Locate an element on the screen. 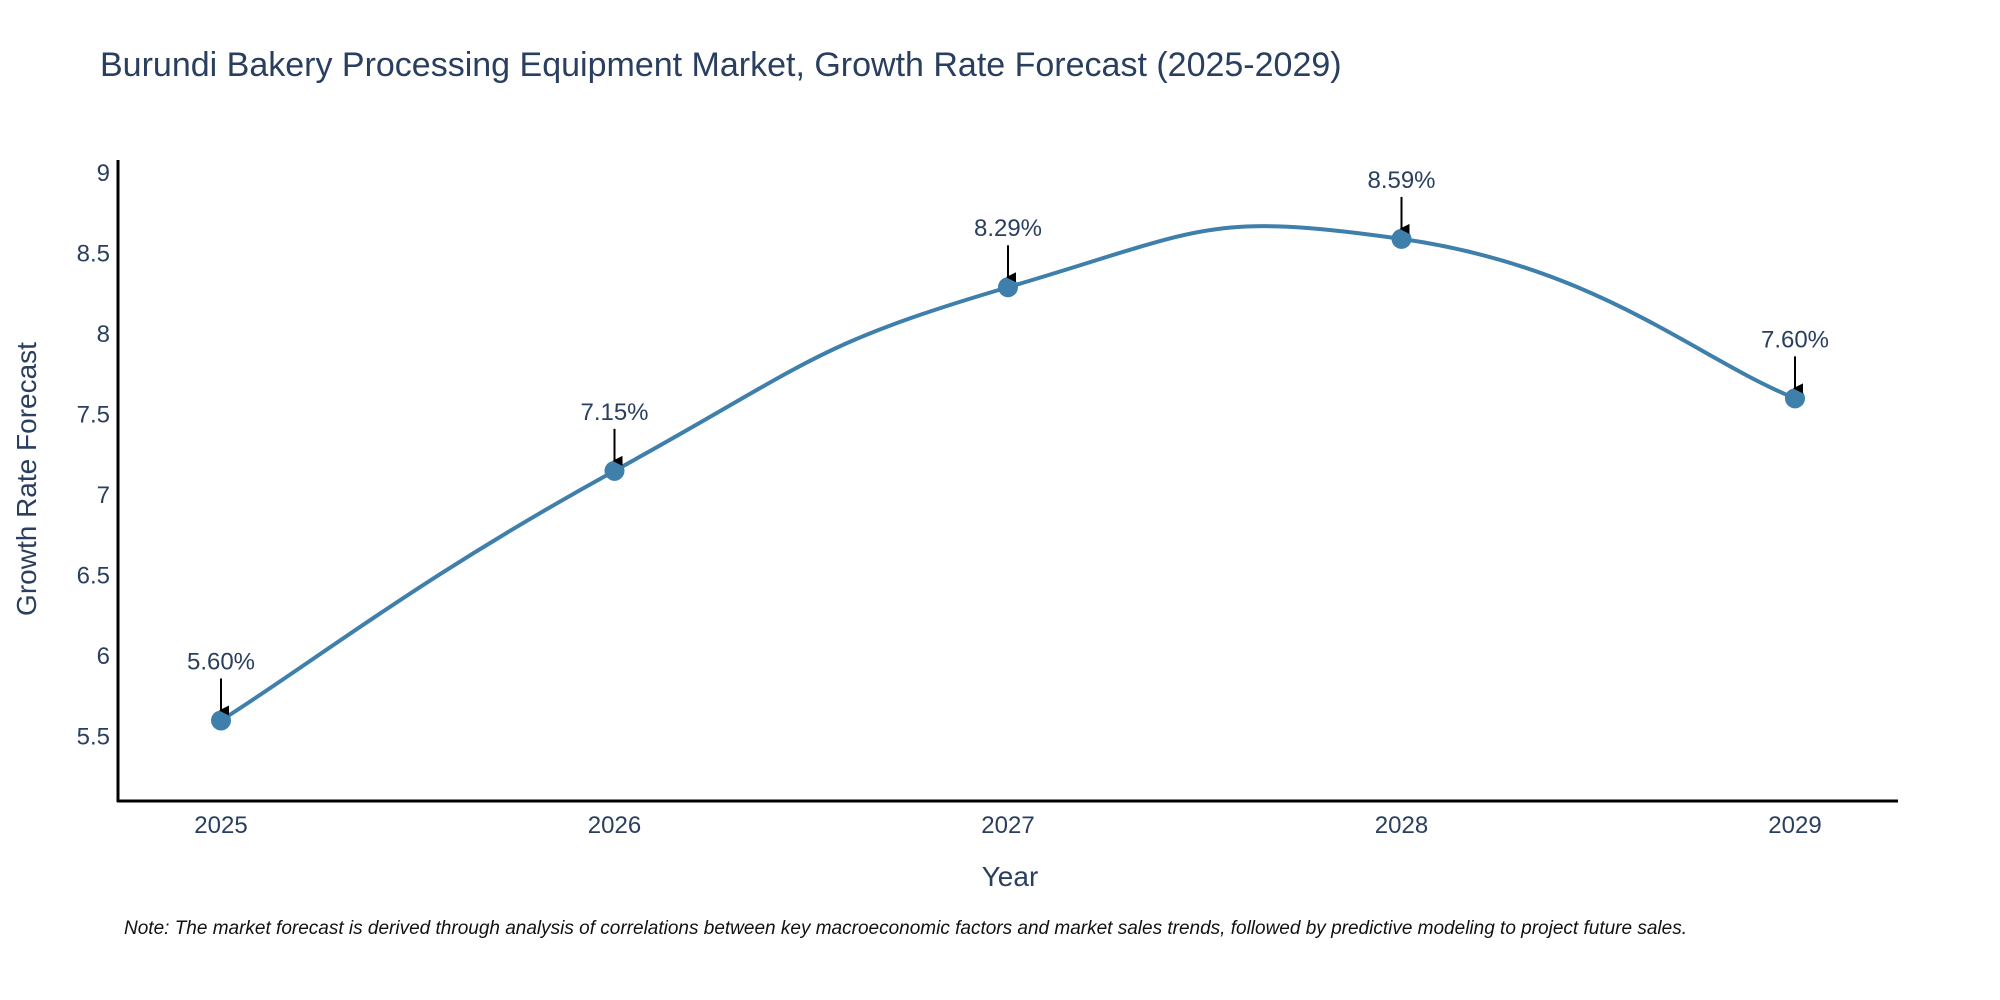 Image resolution: width=2000 pixels, height=1000 pixels. x-tick-label: 2029 is located at coordinates (1794, 825).